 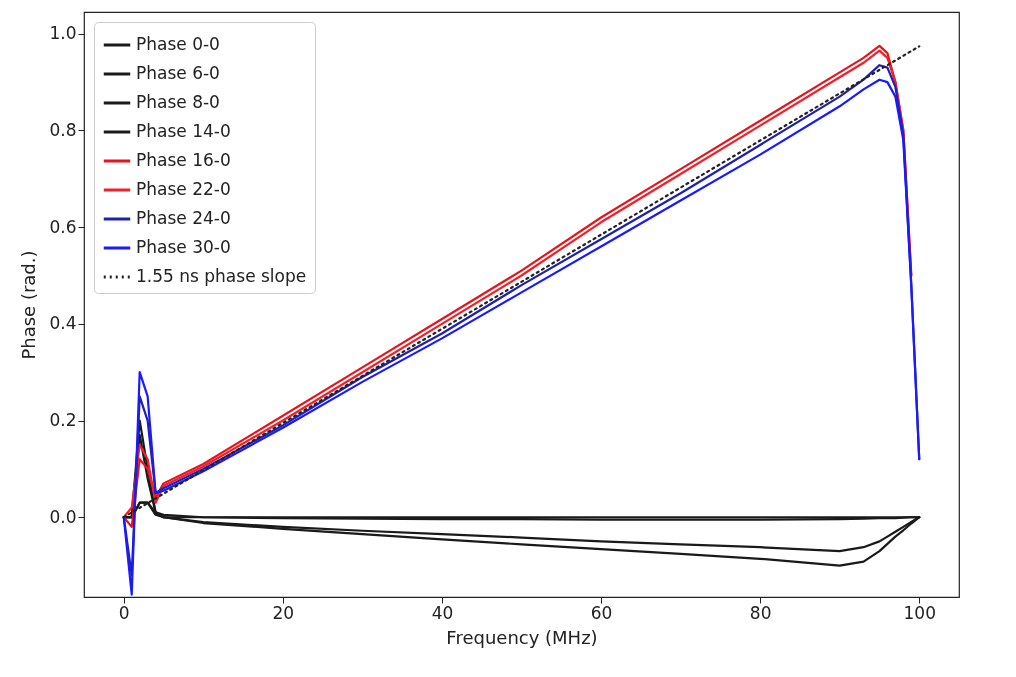 What do you see at coordinates (522, 637) in the screenshot?
I see `x-axis-title: Frequency (MHz)` at bounding box center [522, 637].